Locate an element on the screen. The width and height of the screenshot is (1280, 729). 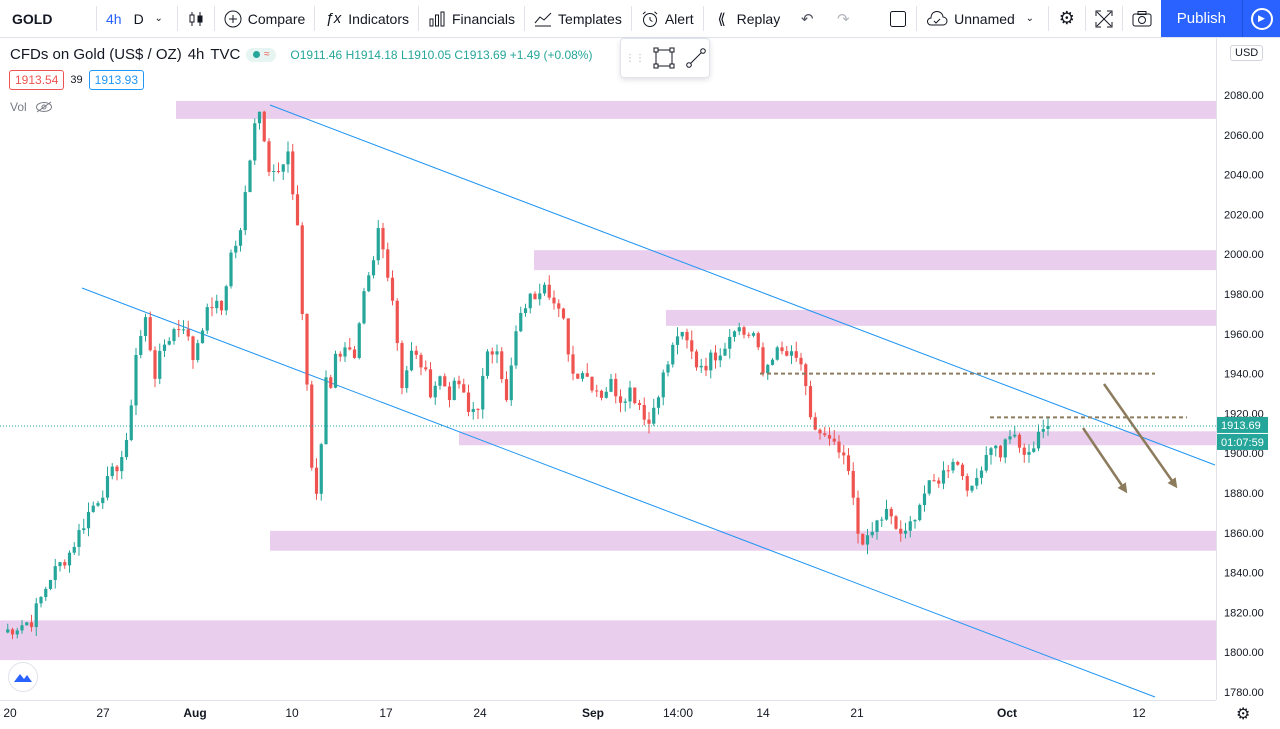
rectangle-tool-button is located at coordinates (664, 58).